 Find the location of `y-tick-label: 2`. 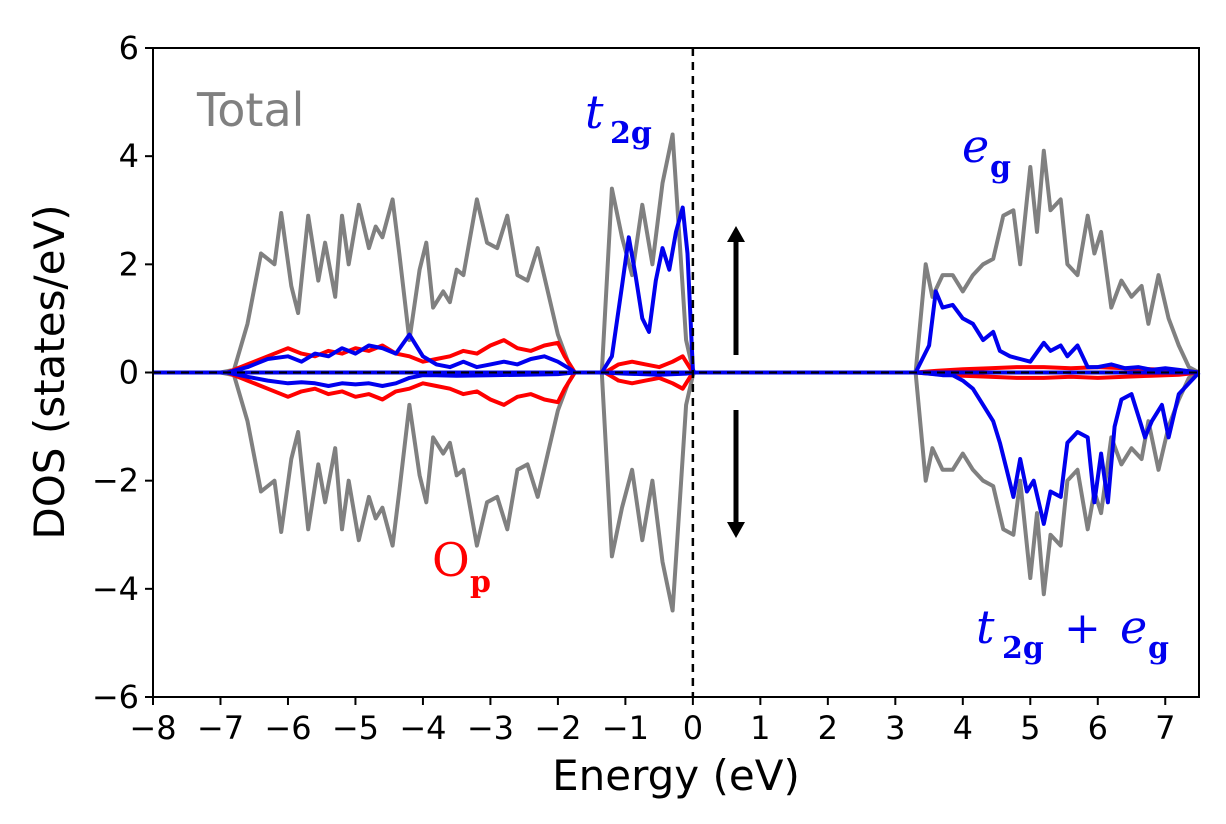

y-tick-label: 2 is located at coordinates (129, 264).